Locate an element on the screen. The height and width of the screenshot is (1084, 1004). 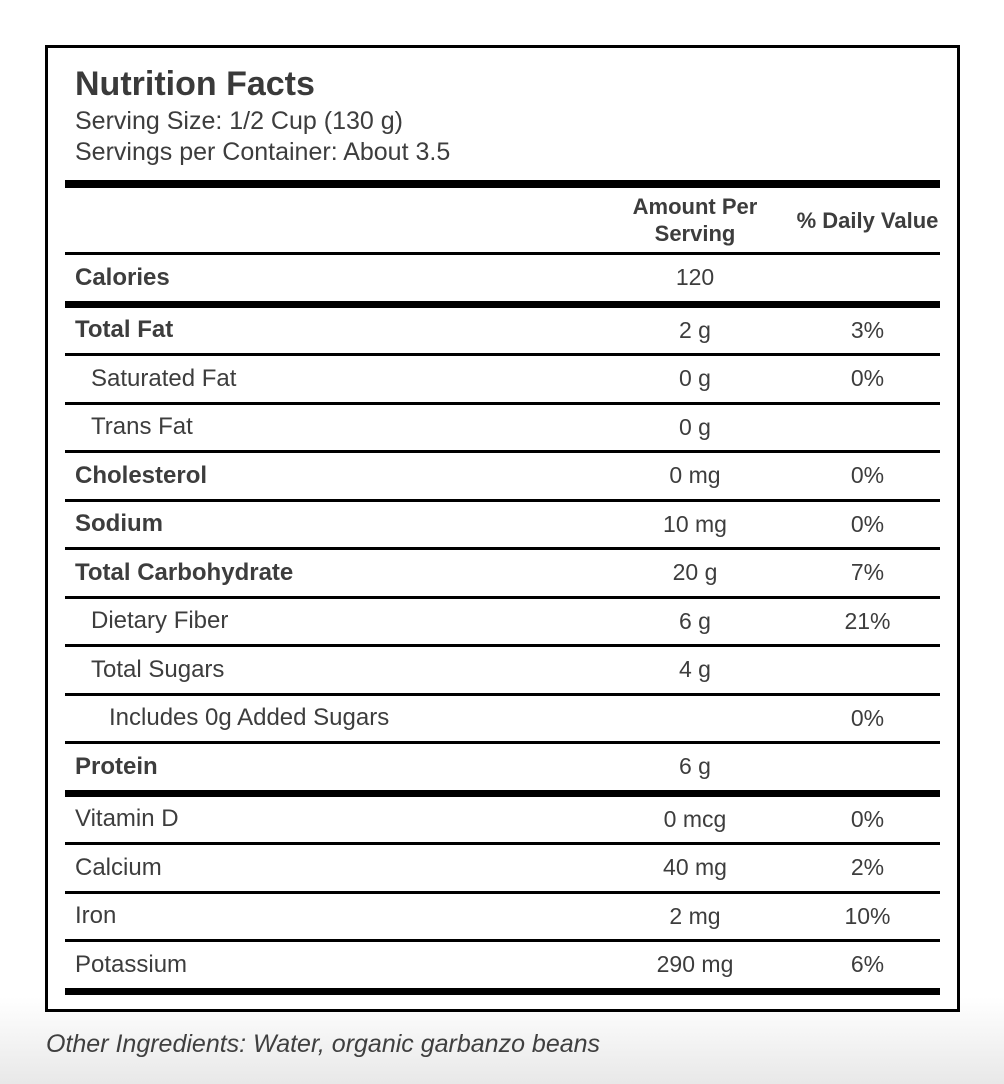
table-row: Dietary Fiber 6 g 21% is located at coordinates (502, 623).